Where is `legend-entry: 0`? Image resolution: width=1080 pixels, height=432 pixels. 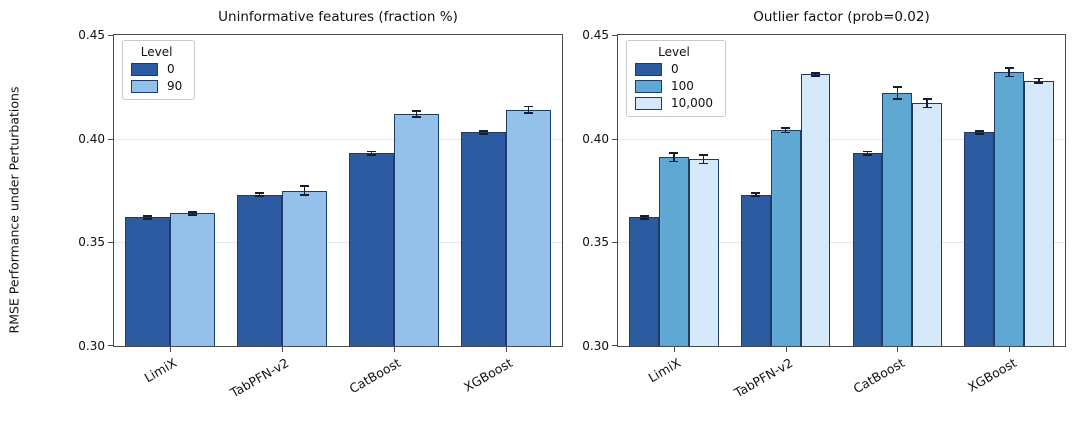 legend-entry: 0 is located at coordinates (156, 69).